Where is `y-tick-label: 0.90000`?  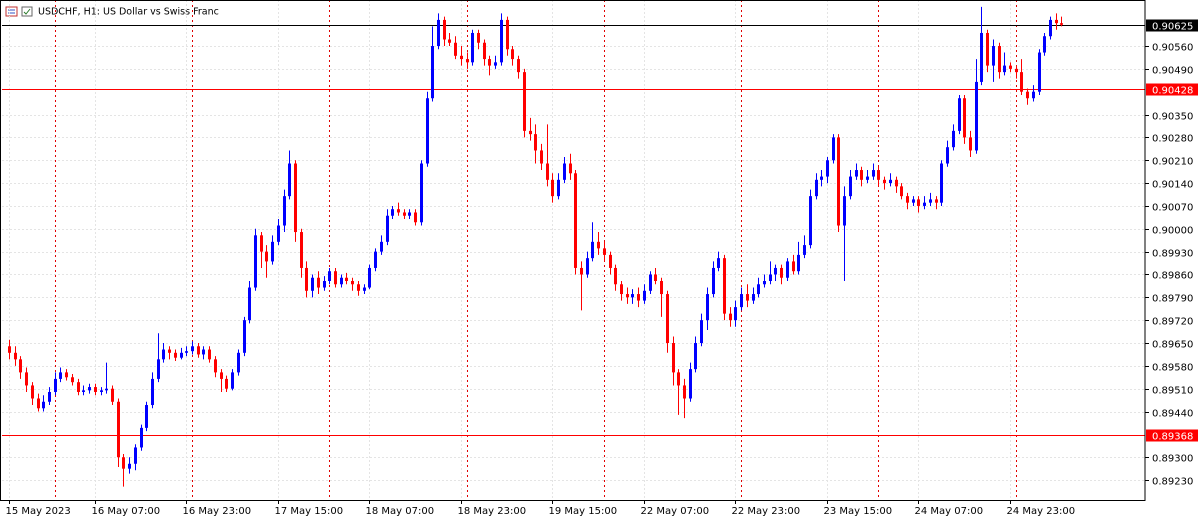 y-tick-label: 0.90000 is located at coordinates (1172, 231).